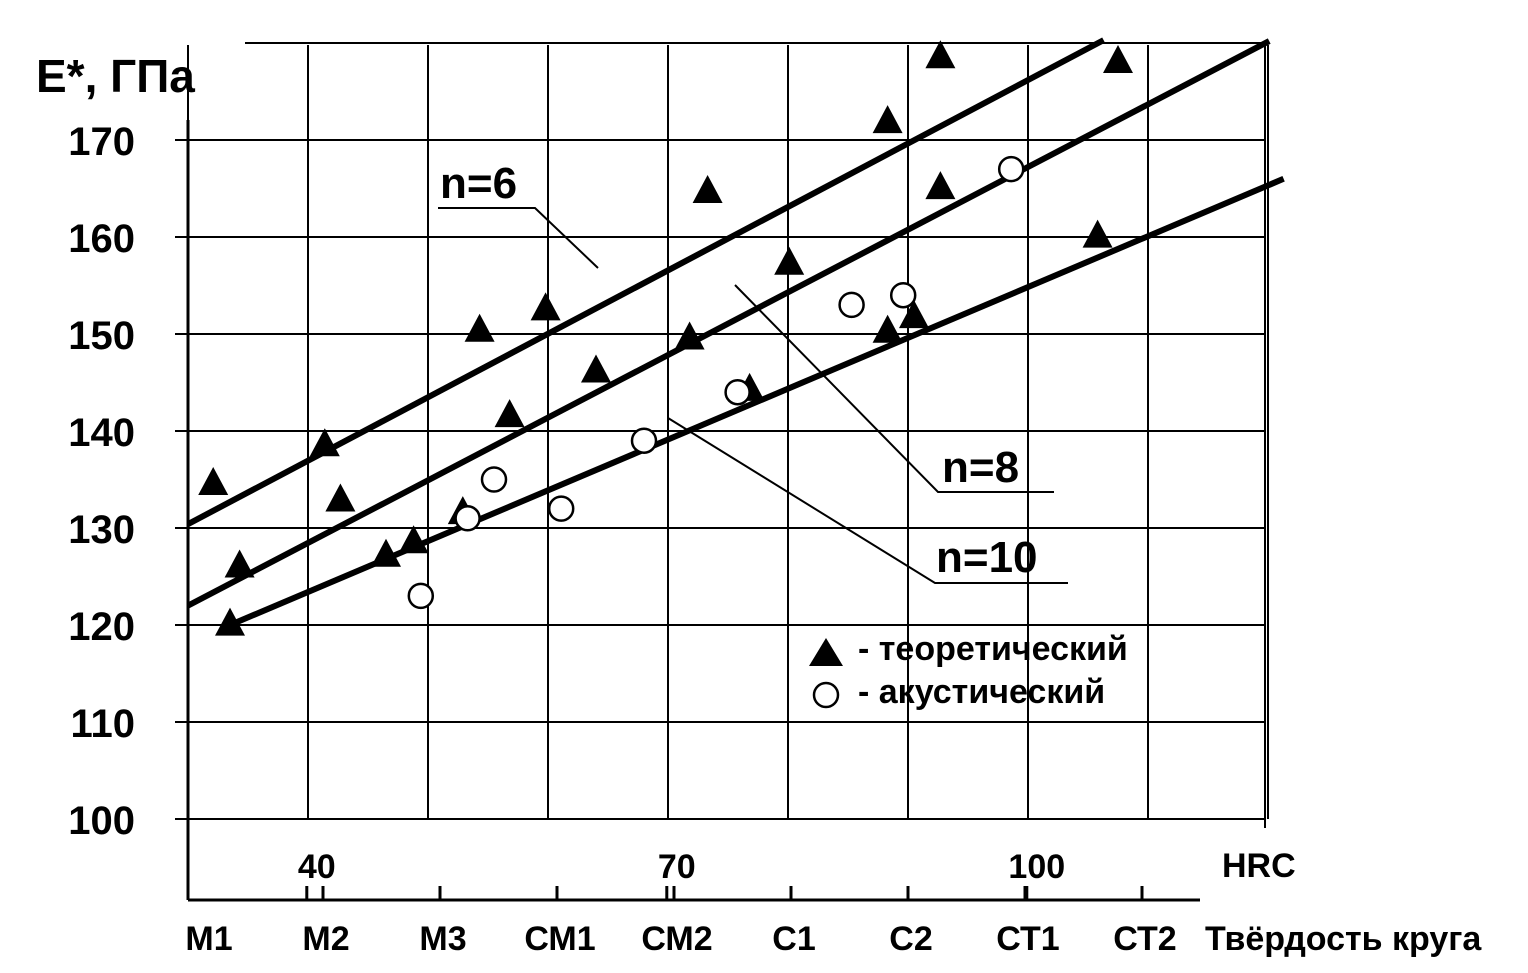 This screenshot has height=973, width=1528. What do you see at coordinates (1144, 939) in the screenshot?
I see `hardness-tick-label: СТ2` at bounding box center [1144, 939].